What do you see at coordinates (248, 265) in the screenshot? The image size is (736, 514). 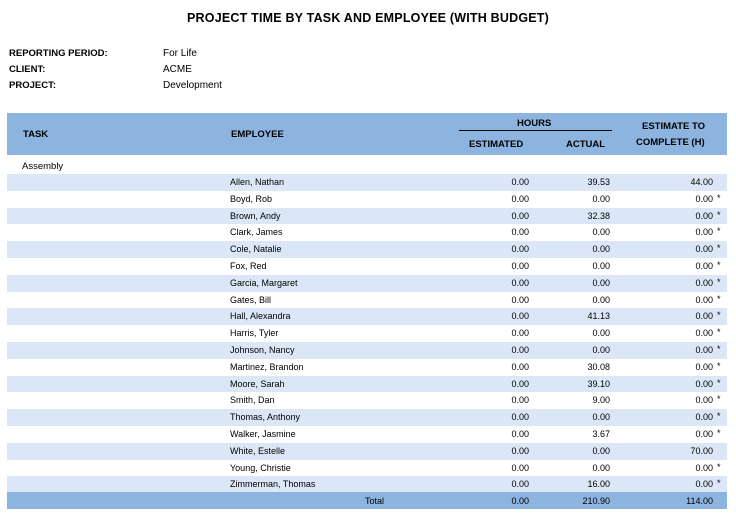 I see `employee-cell: Fox, Red` at bounding box center [248, 265].